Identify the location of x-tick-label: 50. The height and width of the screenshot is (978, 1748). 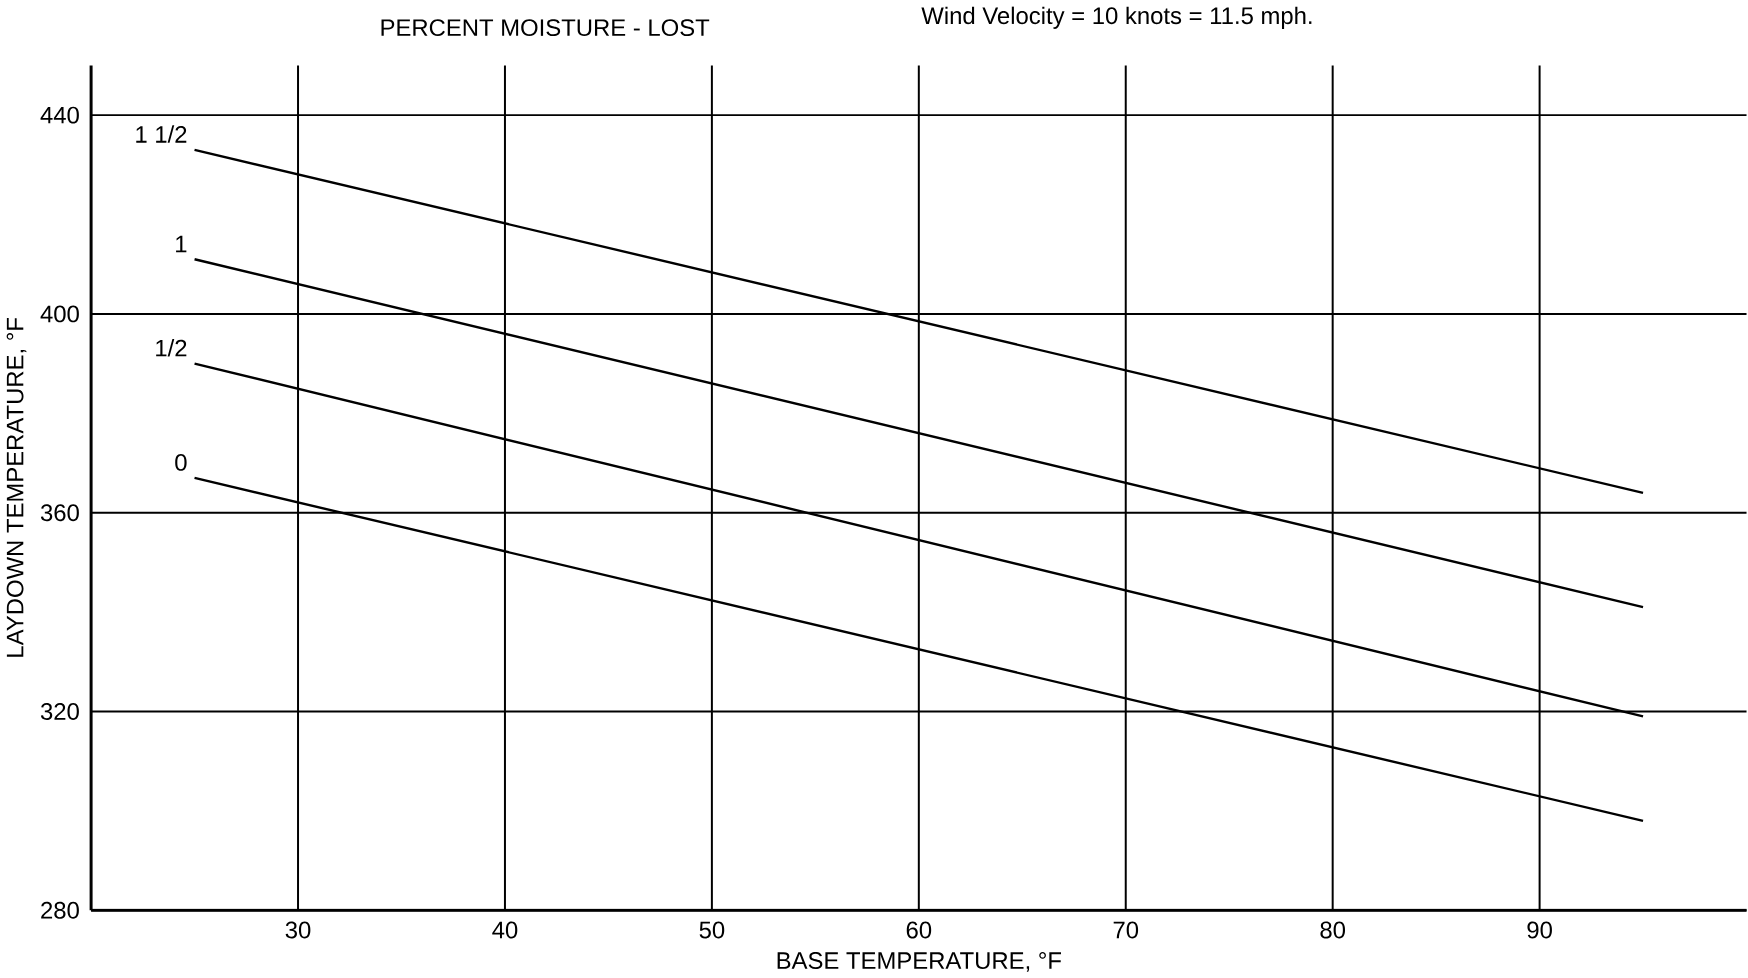
(712, 930).